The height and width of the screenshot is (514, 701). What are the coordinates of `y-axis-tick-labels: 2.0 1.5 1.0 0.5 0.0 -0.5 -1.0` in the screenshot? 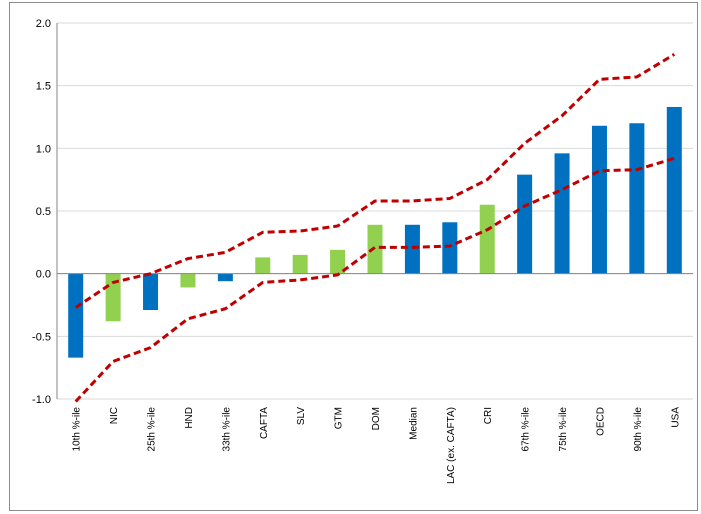 It's located at (41, 212).